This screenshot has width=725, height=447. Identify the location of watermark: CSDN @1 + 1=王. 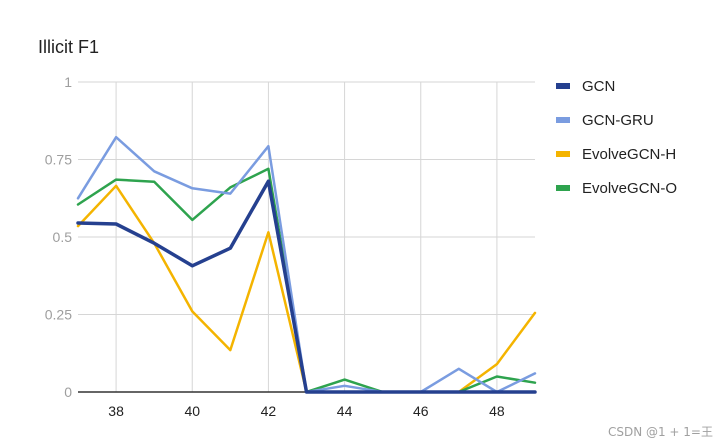
(660, 432).